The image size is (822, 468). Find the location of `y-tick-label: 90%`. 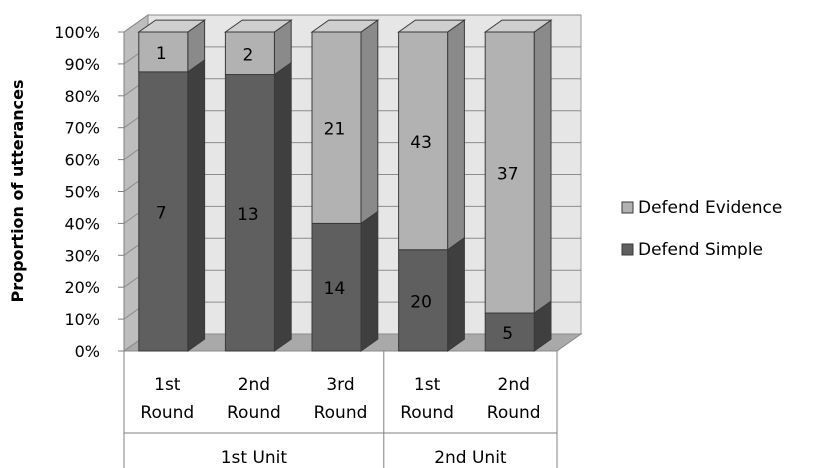

y-tick-label: 90% is located at coordinates (82, 64).